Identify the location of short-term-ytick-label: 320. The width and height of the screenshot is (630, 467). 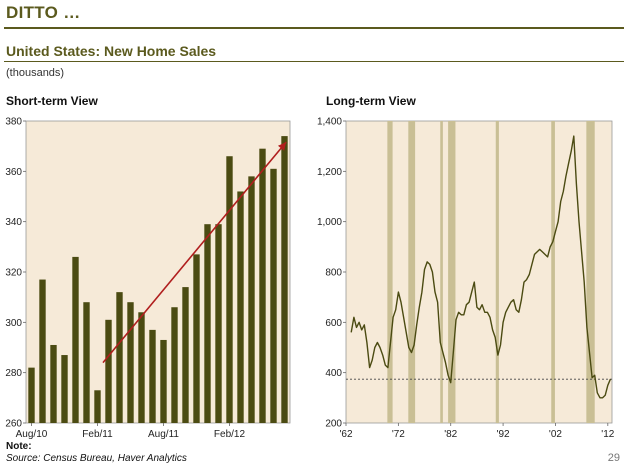
(13, 273).